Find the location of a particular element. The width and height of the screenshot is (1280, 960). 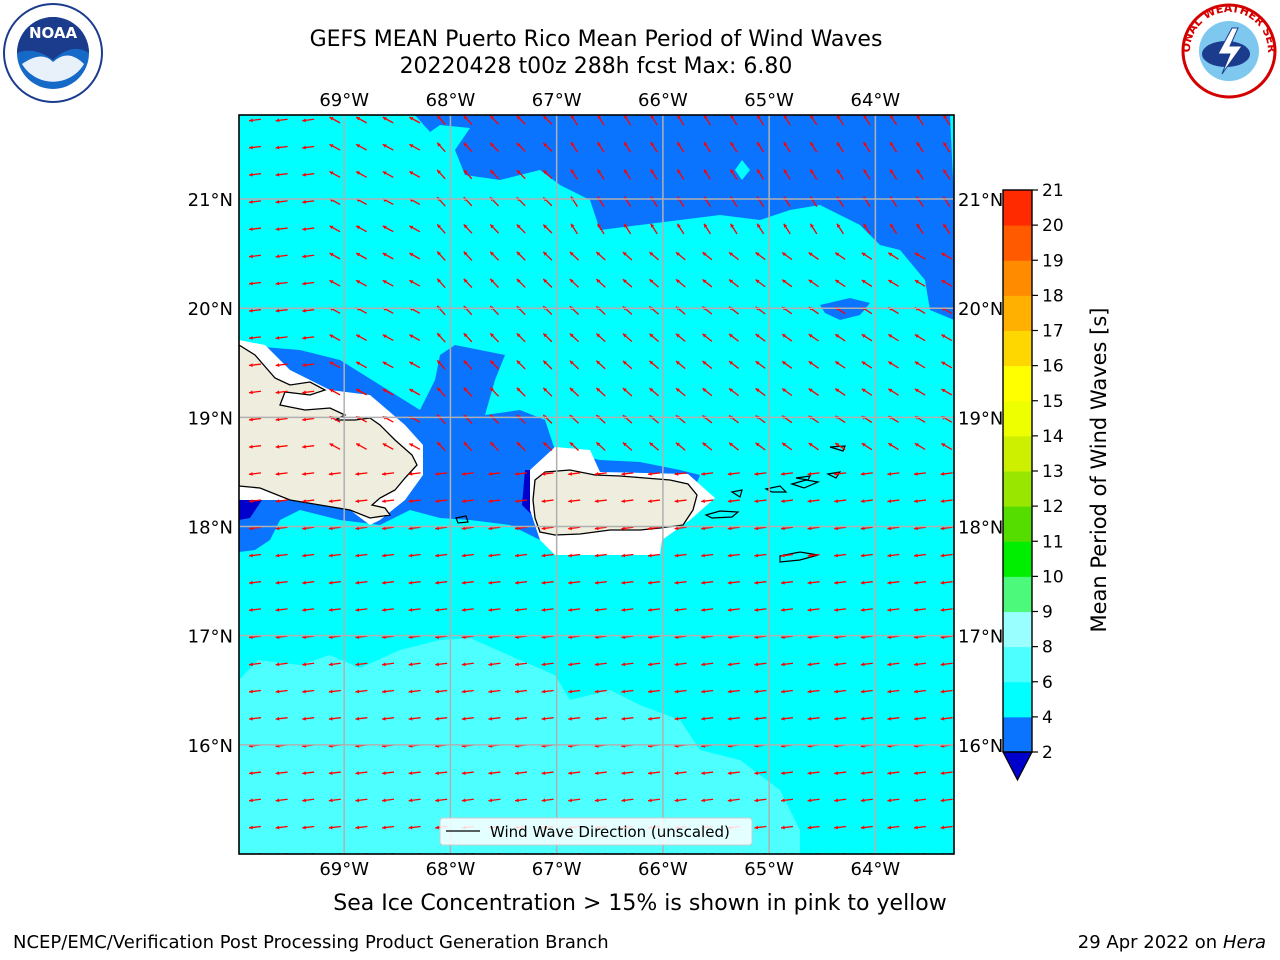

virgin-gorda is located at coordinates (834, 475).